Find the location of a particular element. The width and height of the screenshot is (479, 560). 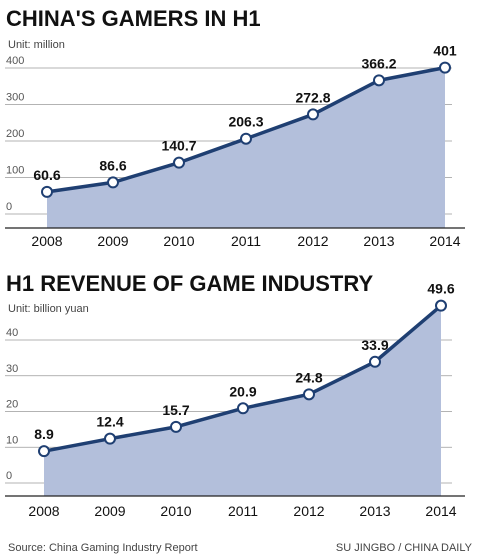

revenue-xtick-label: 2009 is located at coordinates (109, 511).